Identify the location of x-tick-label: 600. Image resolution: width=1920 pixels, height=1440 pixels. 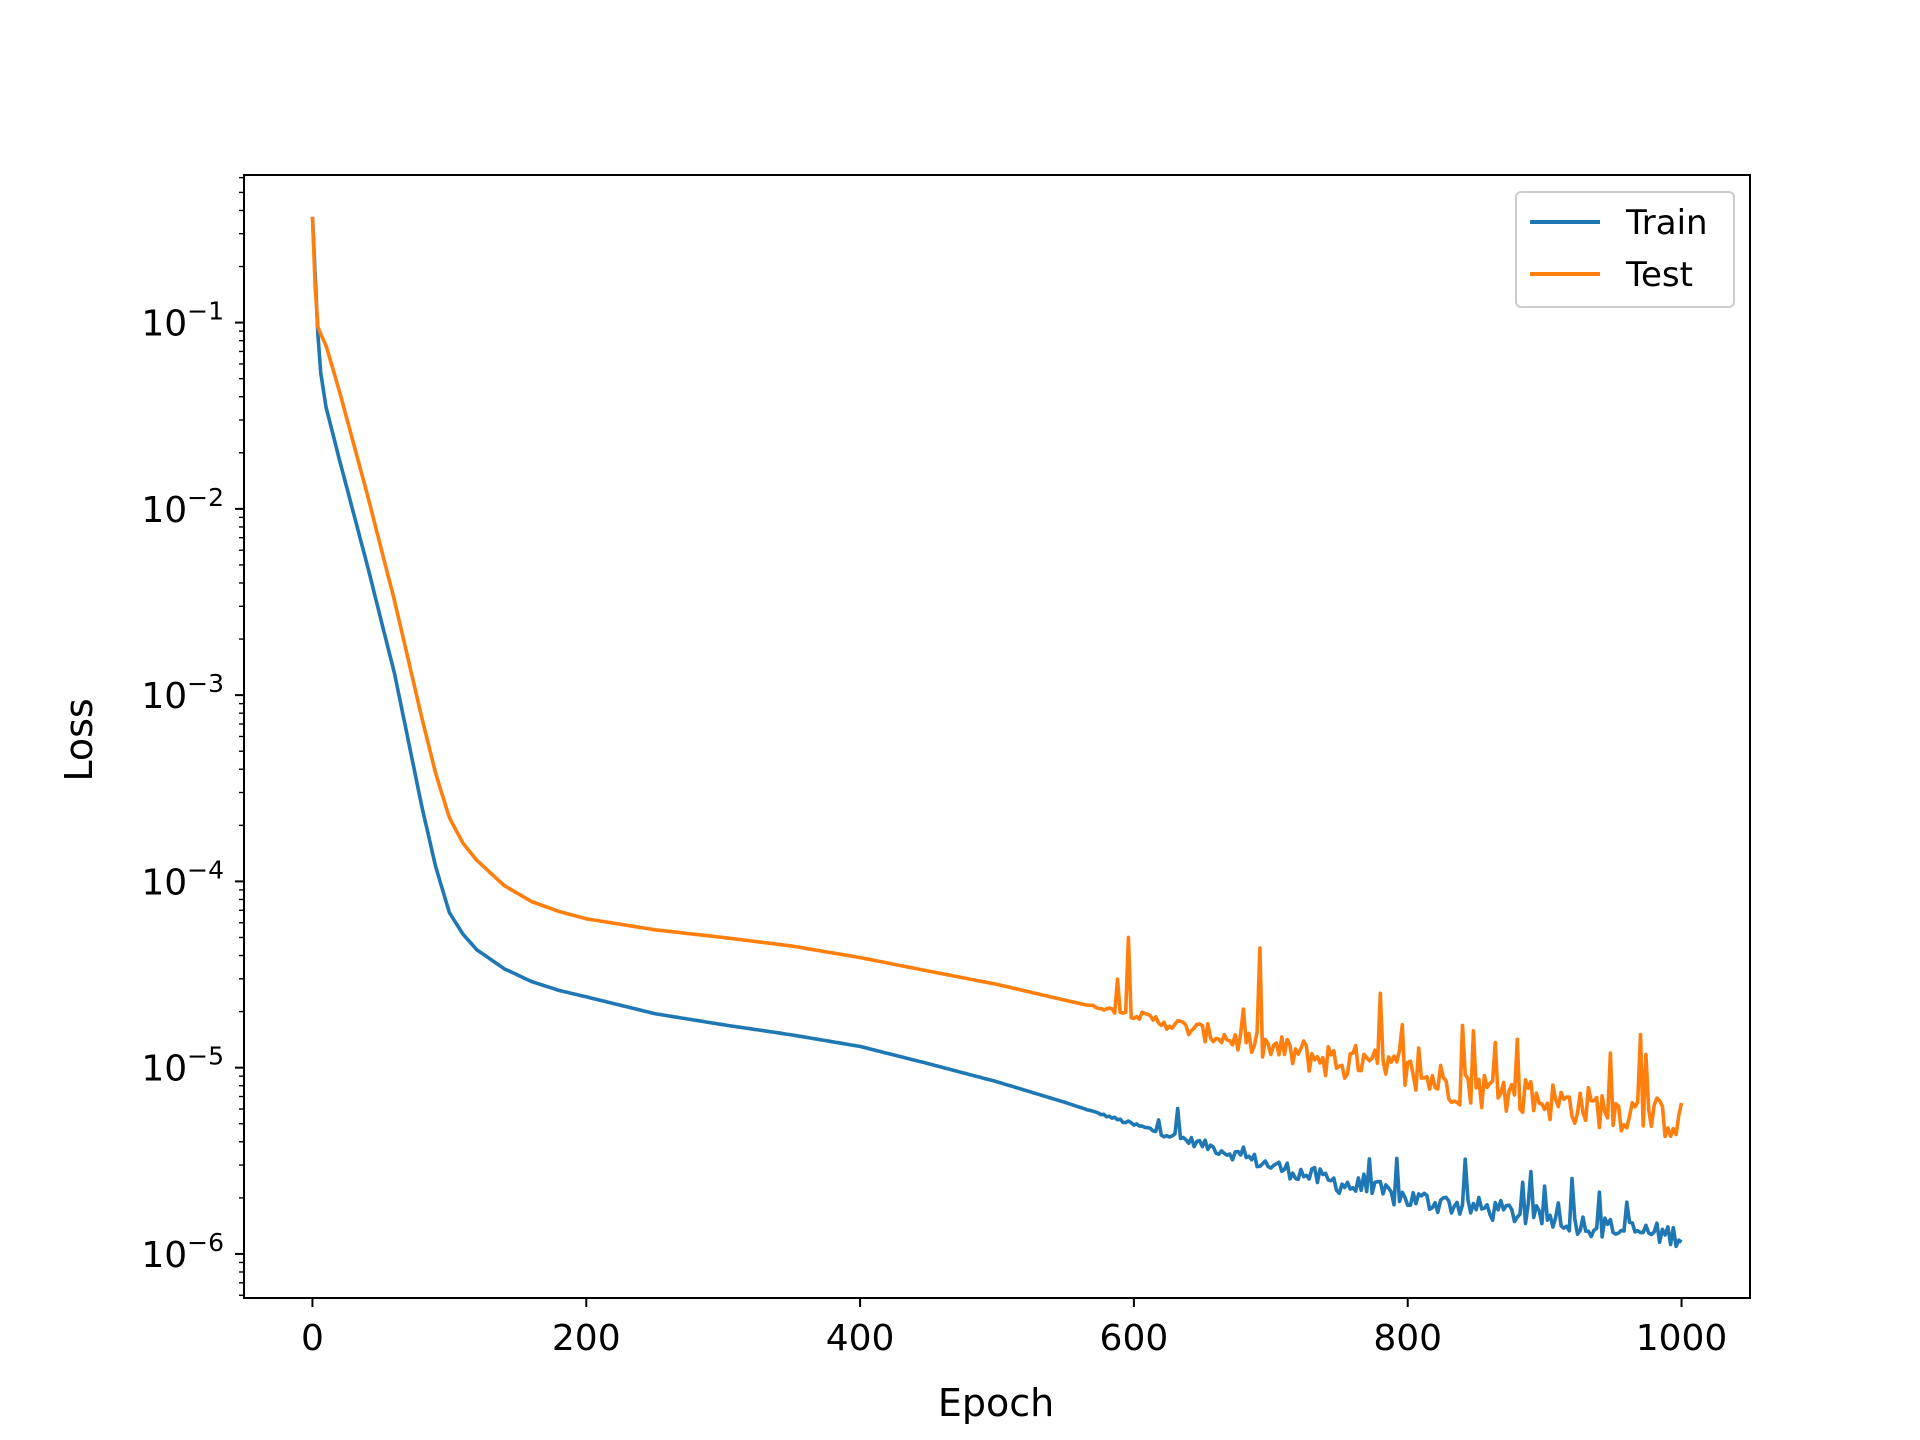
(1134, 1338).